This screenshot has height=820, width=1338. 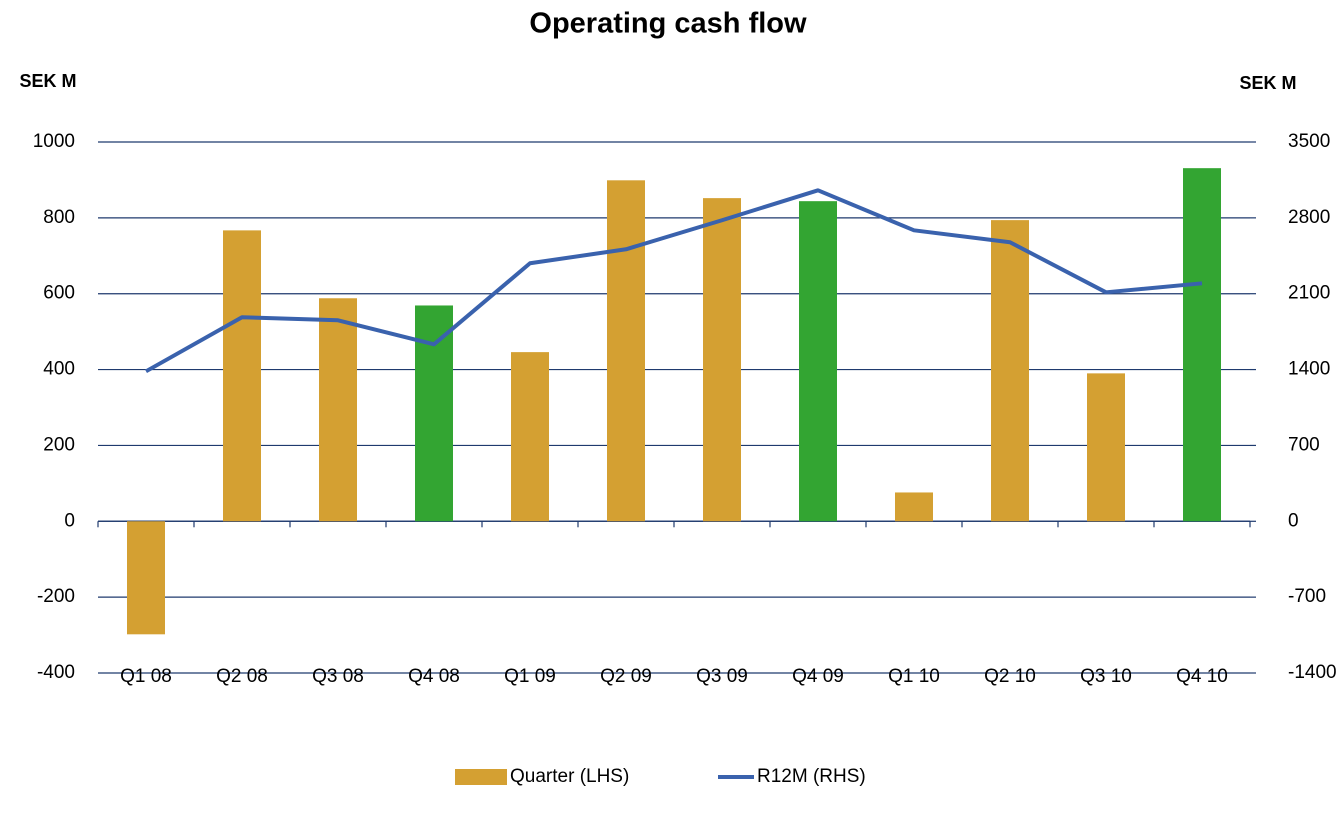 I want to click on y-axis-label: SEK M, so click(x=47, y=81).